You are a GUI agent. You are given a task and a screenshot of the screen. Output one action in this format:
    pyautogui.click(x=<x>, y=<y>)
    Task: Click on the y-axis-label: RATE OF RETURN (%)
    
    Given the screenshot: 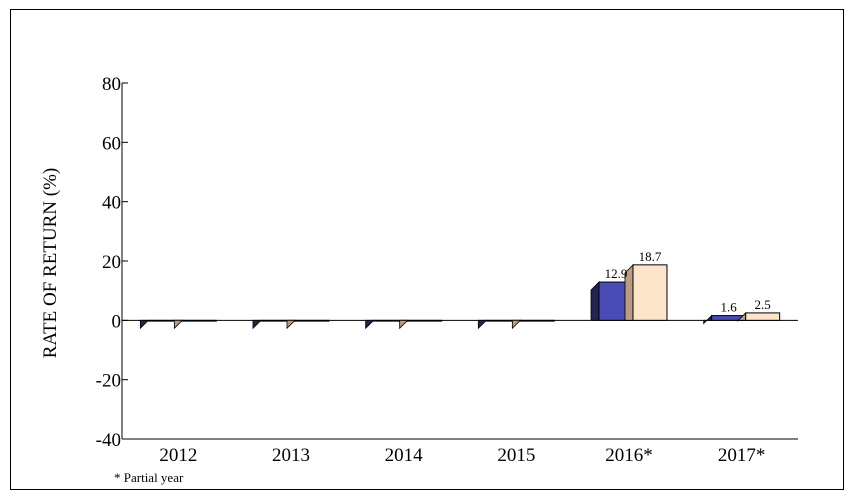 What is the action you would take?
    pyautogui.click(x=50, y=263)
    